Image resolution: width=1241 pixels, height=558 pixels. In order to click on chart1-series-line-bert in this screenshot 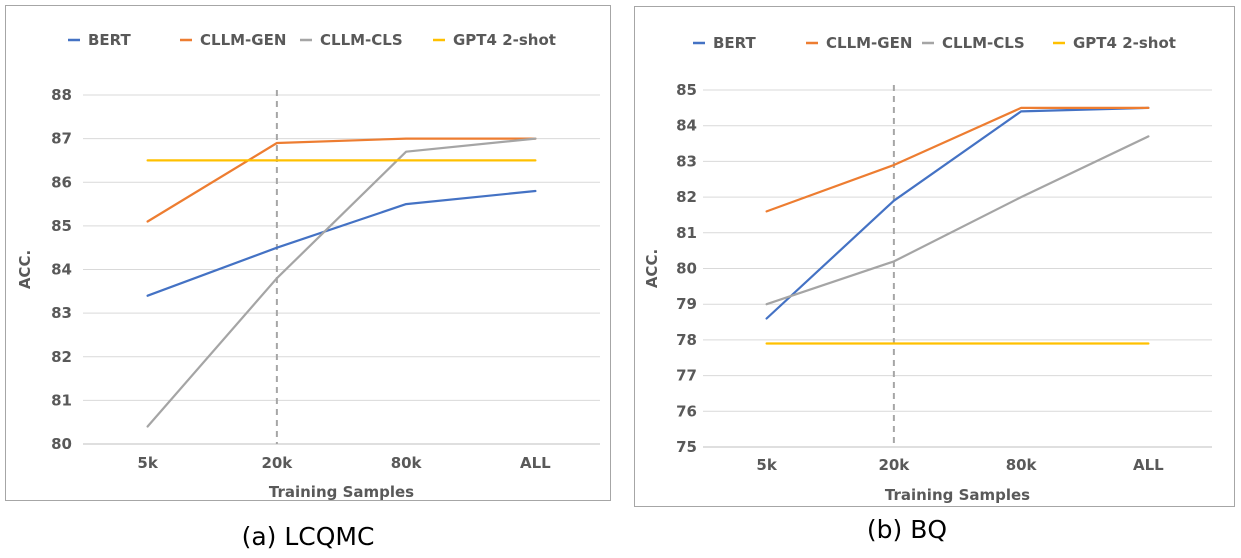, I will do `click(341, 243)`.